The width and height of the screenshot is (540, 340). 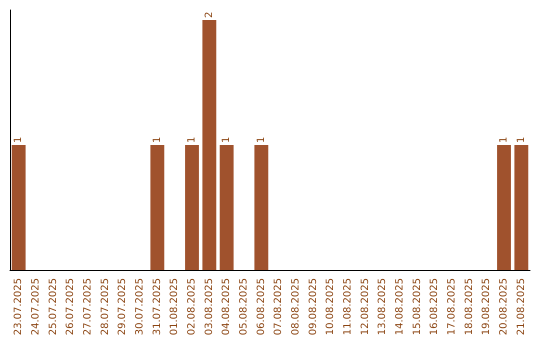 What do you see at coordinates (88, 307) in the screenshot?
I see `x-tick-label: 27.07.2025` at bounding box center [88, 307].